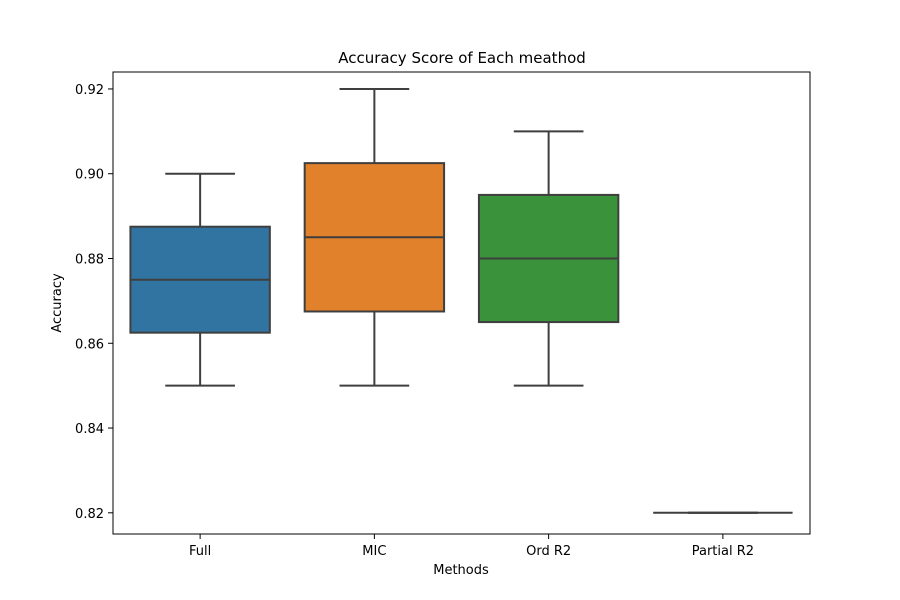 Image resolution: width=900 pixels, height=600 pixels. Describe the element at coordinates (461, 570) in the screenshot. I see `x-axis-label: Methods` at that location.